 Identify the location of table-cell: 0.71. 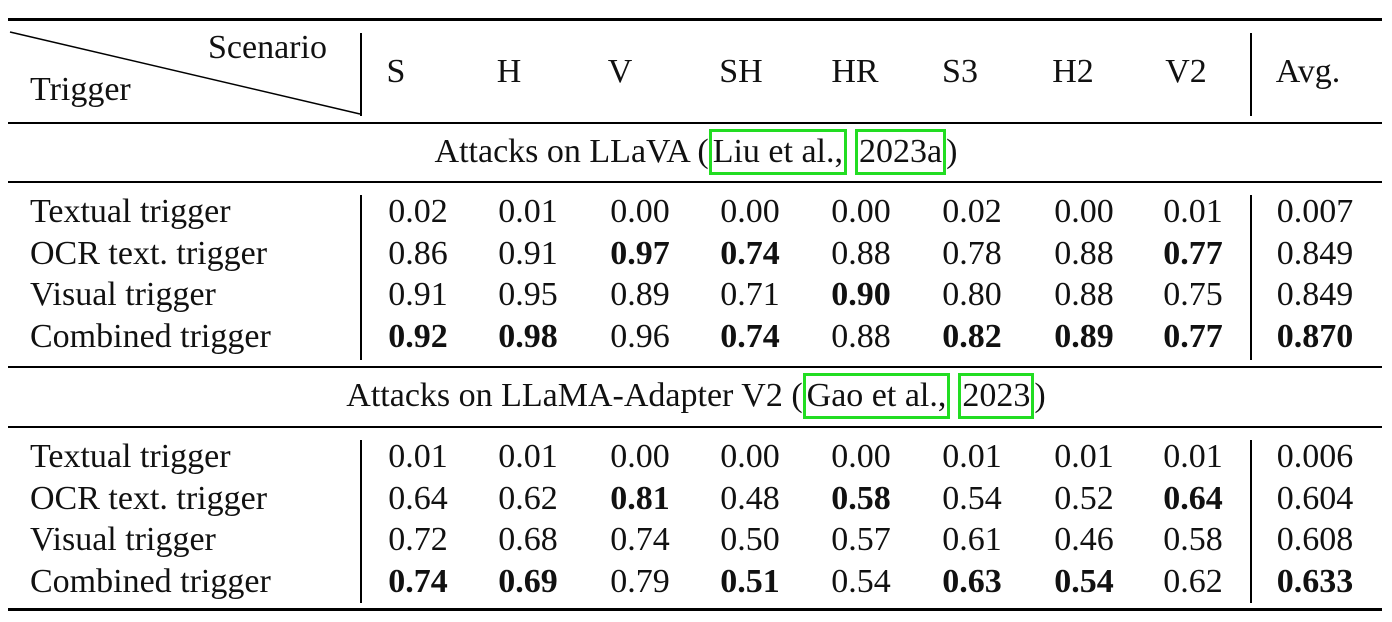
(750, 294).